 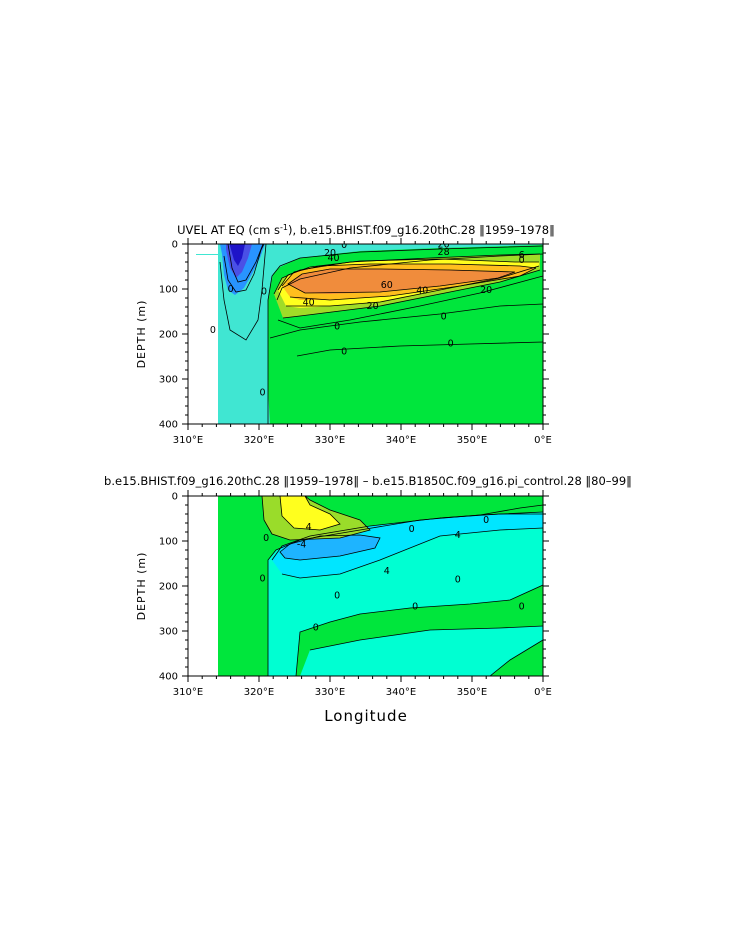 I want to click on panel-bottom-xtick-label: 350°E, so click(x=472, y=692).